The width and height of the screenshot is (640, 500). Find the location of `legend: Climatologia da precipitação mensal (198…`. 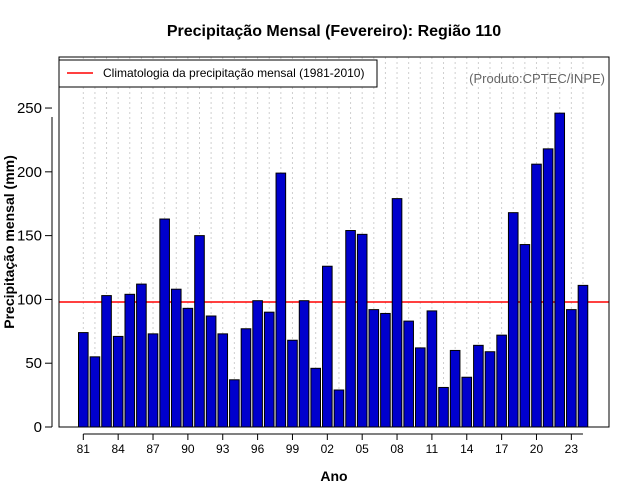

legend: Climatologia da precipitação mensal (198… is located at coordinates (218, 73).